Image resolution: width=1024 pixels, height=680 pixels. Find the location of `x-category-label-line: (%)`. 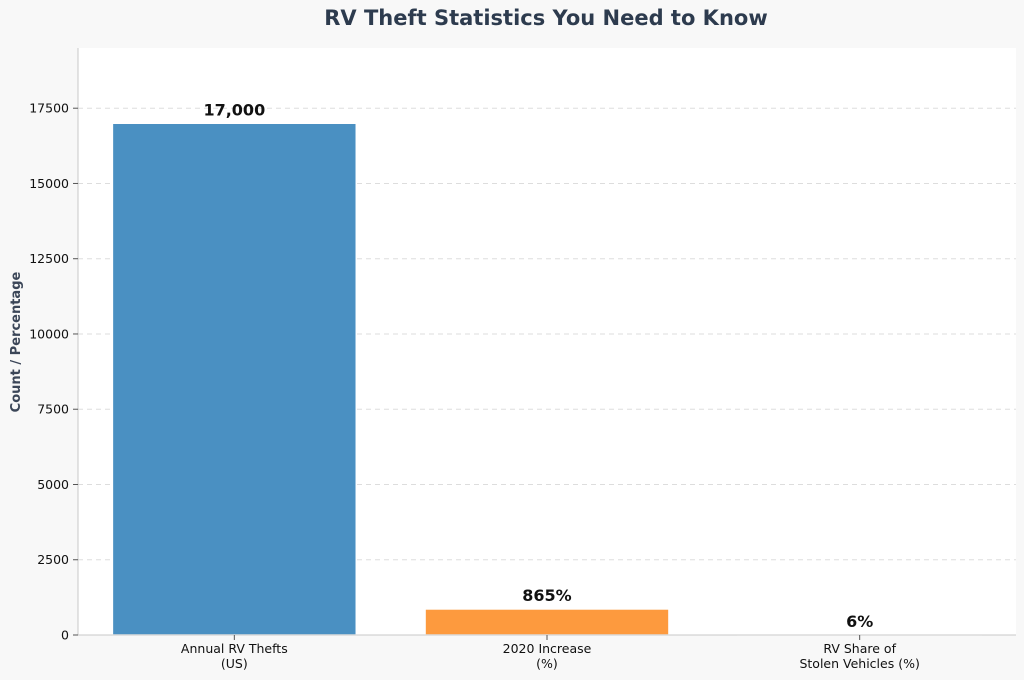

x-category-label-line: (%) is located at coordinates (547, 663).